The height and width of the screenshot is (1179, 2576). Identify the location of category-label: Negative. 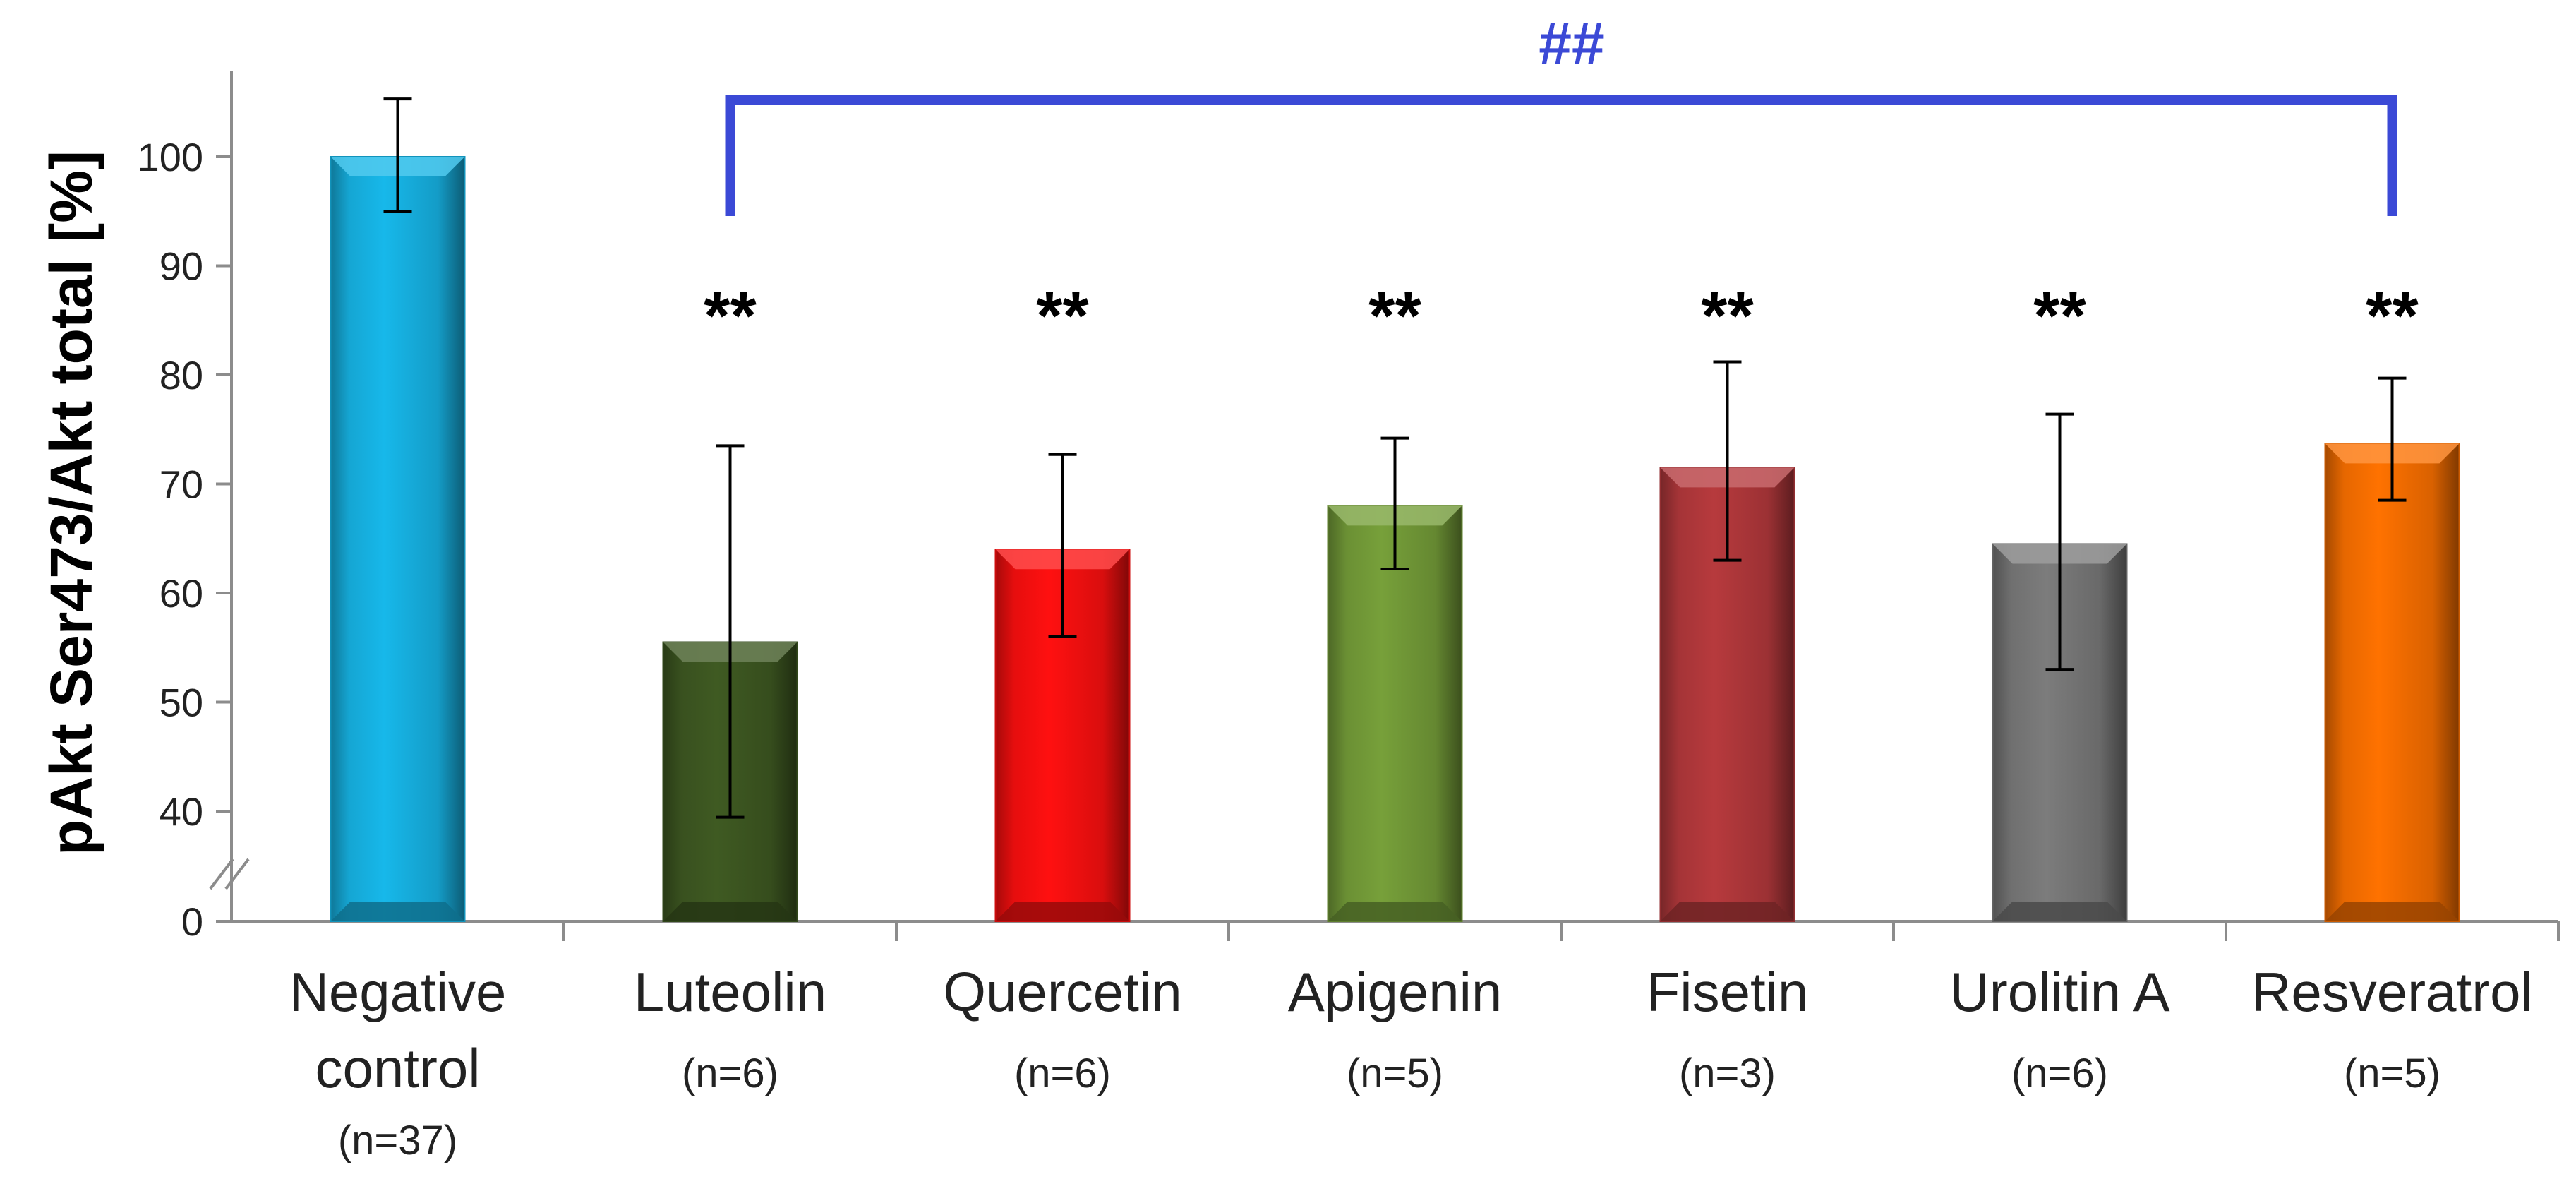
(398, 992).